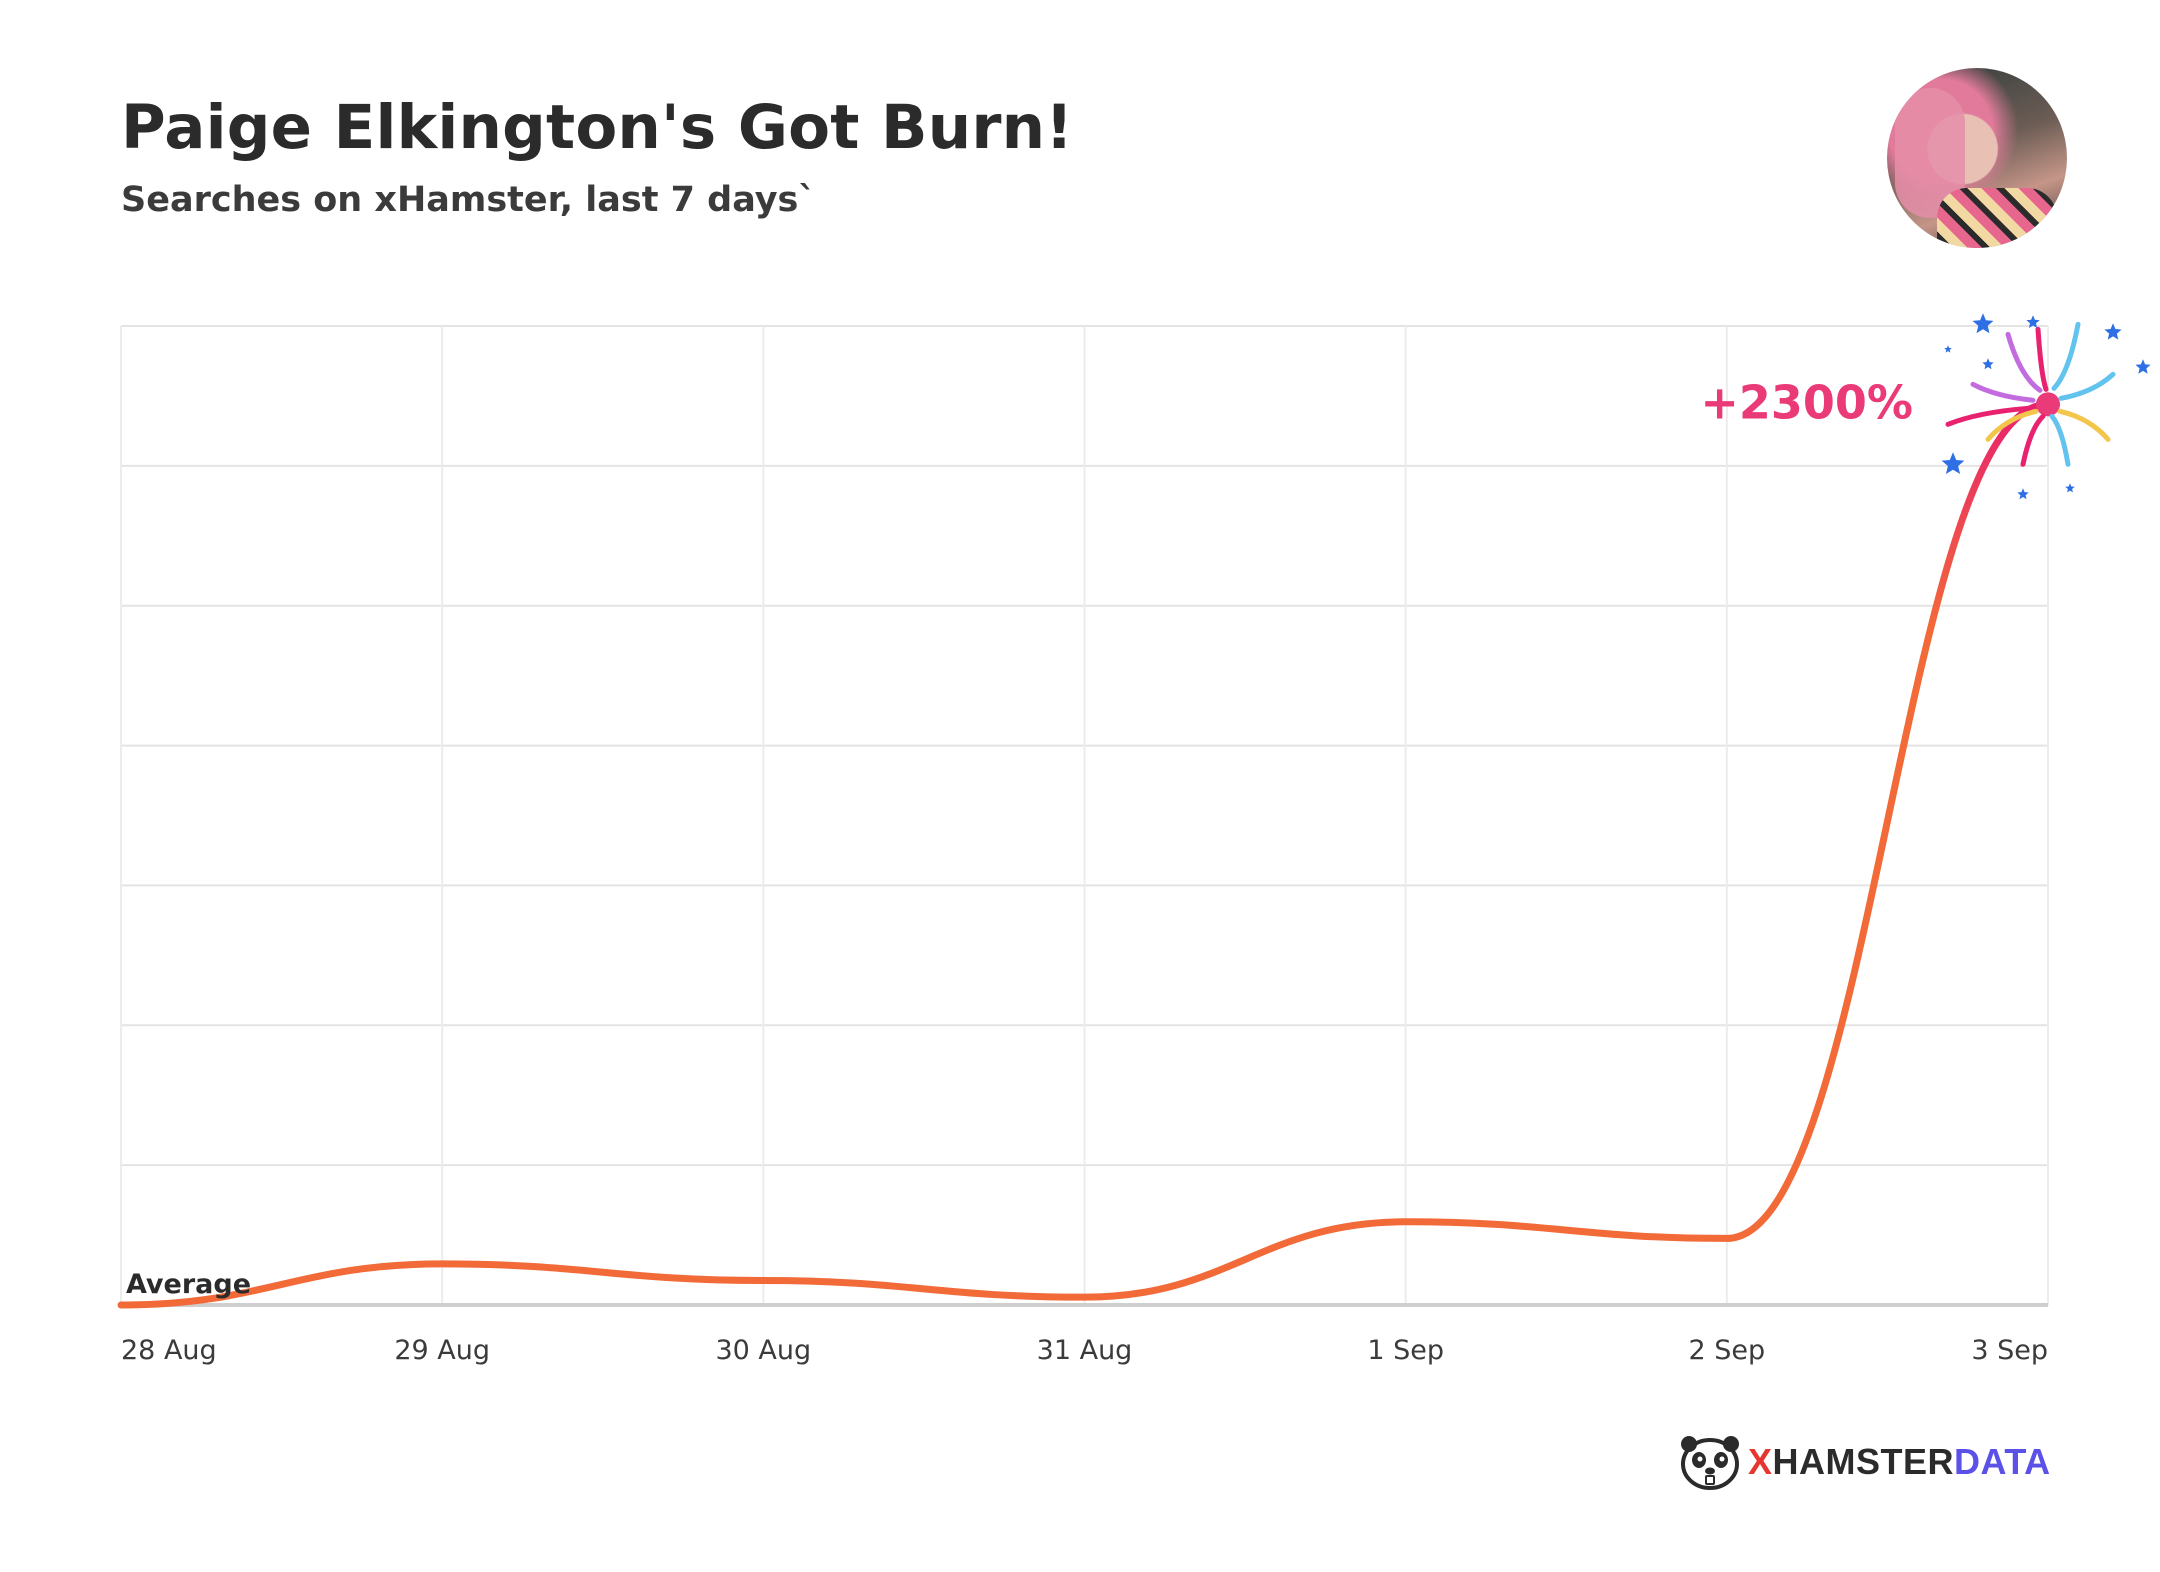 This screenshot has height=1572, width=2160. I want to click on chart-subtitle: Searches on xHamster, last 7 days`, so click(468, 200).